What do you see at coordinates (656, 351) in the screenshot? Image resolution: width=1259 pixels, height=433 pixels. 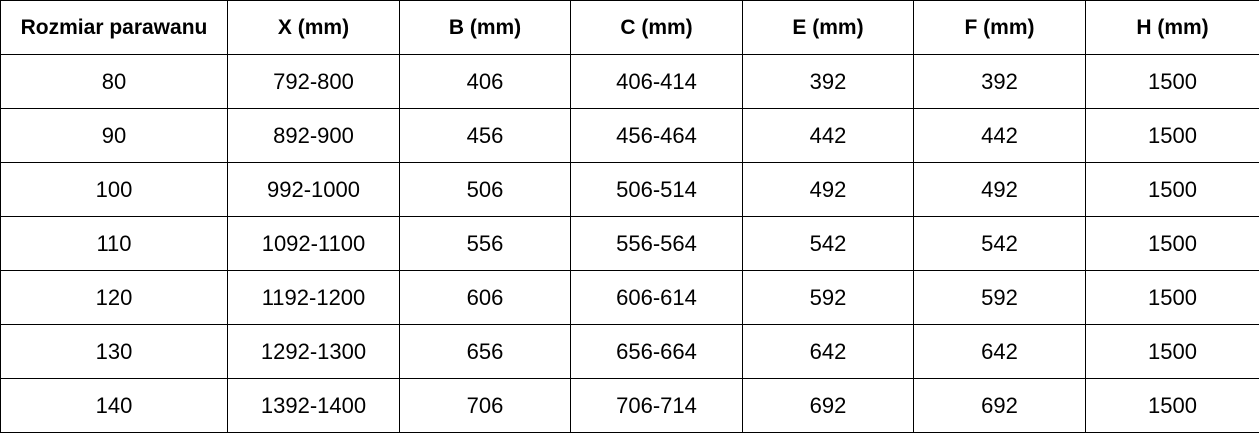 I see `table-cell: 656-664` at bounding box center [656, 351].